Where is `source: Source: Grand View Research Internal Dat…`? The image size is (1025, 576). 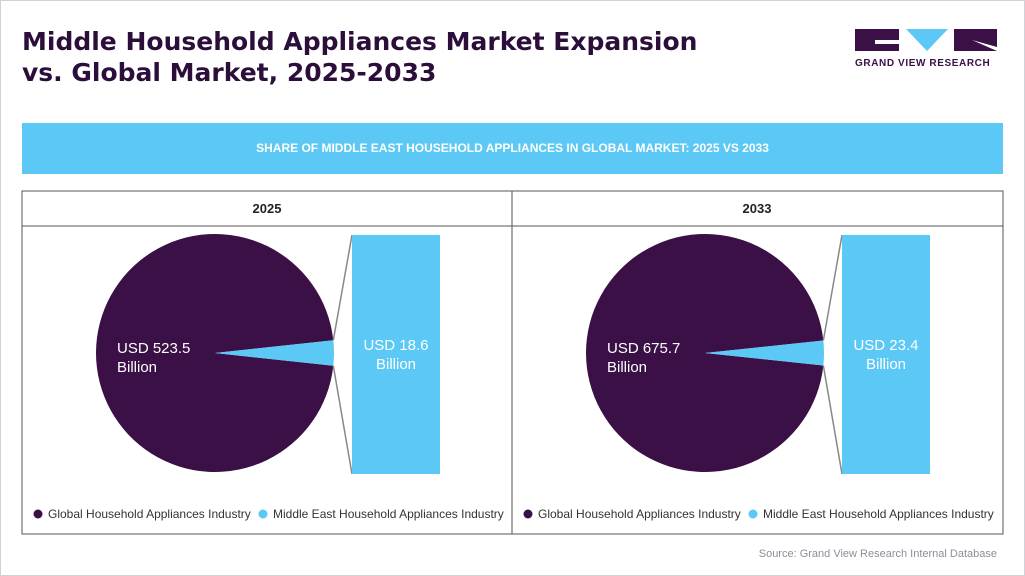 source: Source: Grand View Research Internal Dat… is located at coordinates (877, 554).